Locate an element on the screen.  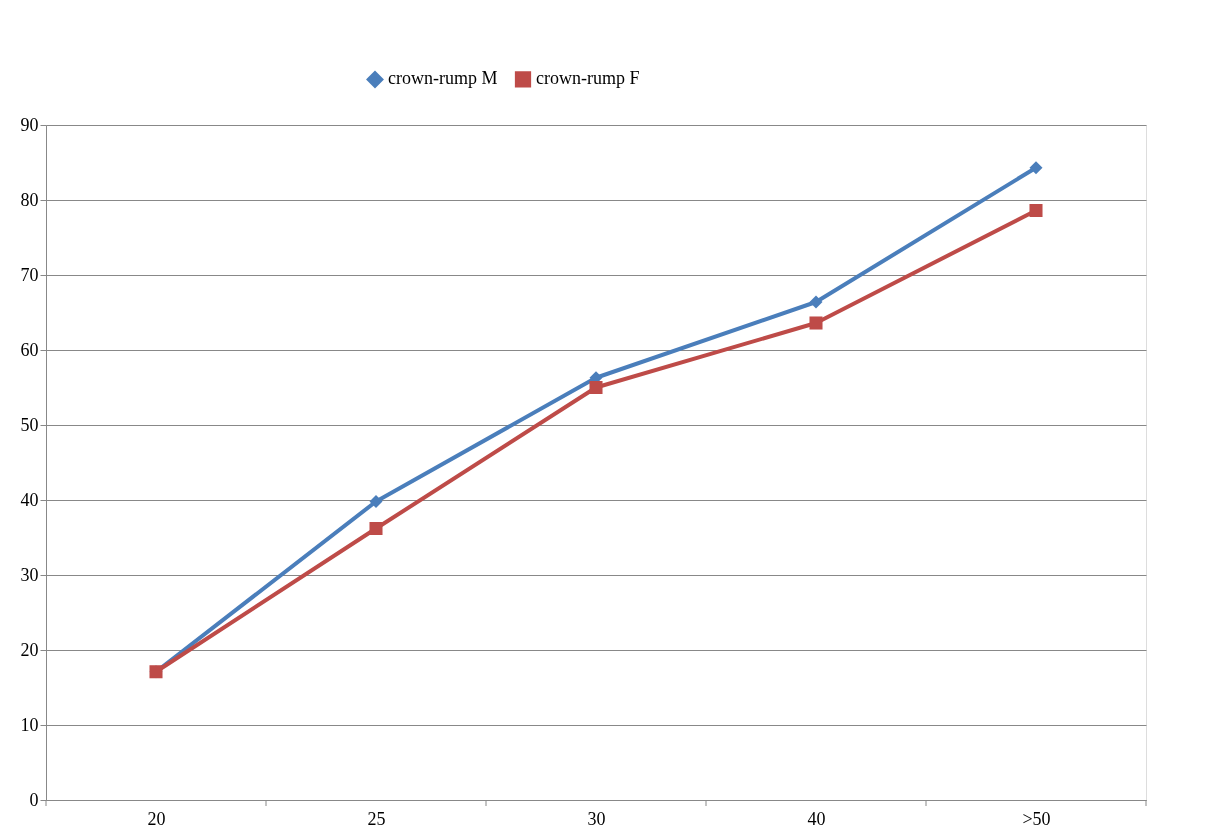
y-tick-label: 20 is located at coordinates (29, 649).